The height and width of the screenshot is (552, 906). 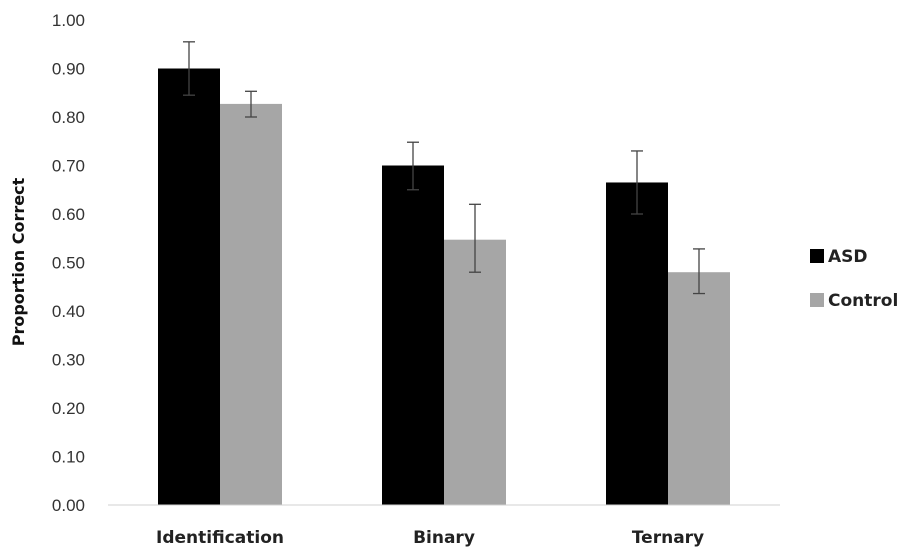 I want to click on x-tick-label: Identification, so click(x=220, y=538).